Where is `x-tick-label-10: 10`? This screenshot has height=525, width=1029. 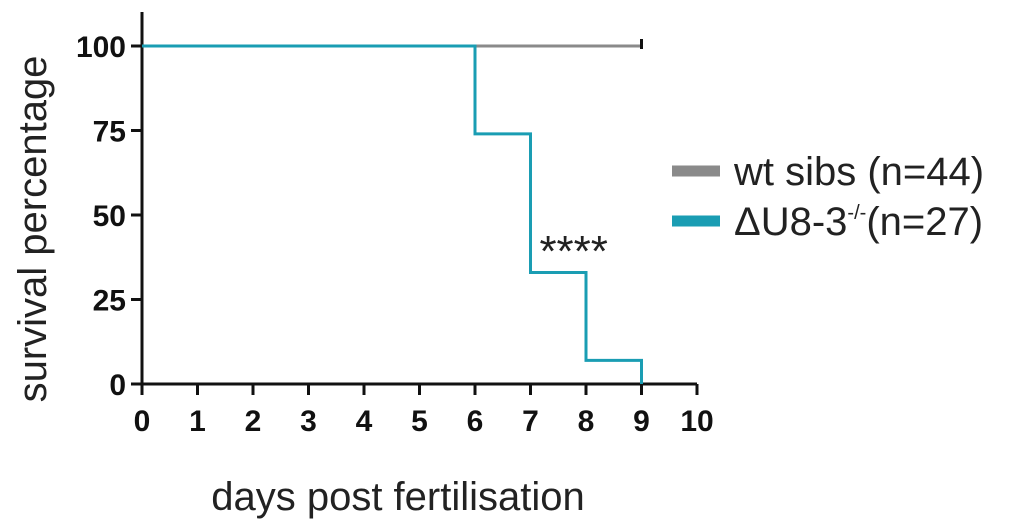
x-tick-label-10: 10 is located at coordinates (696, 421).